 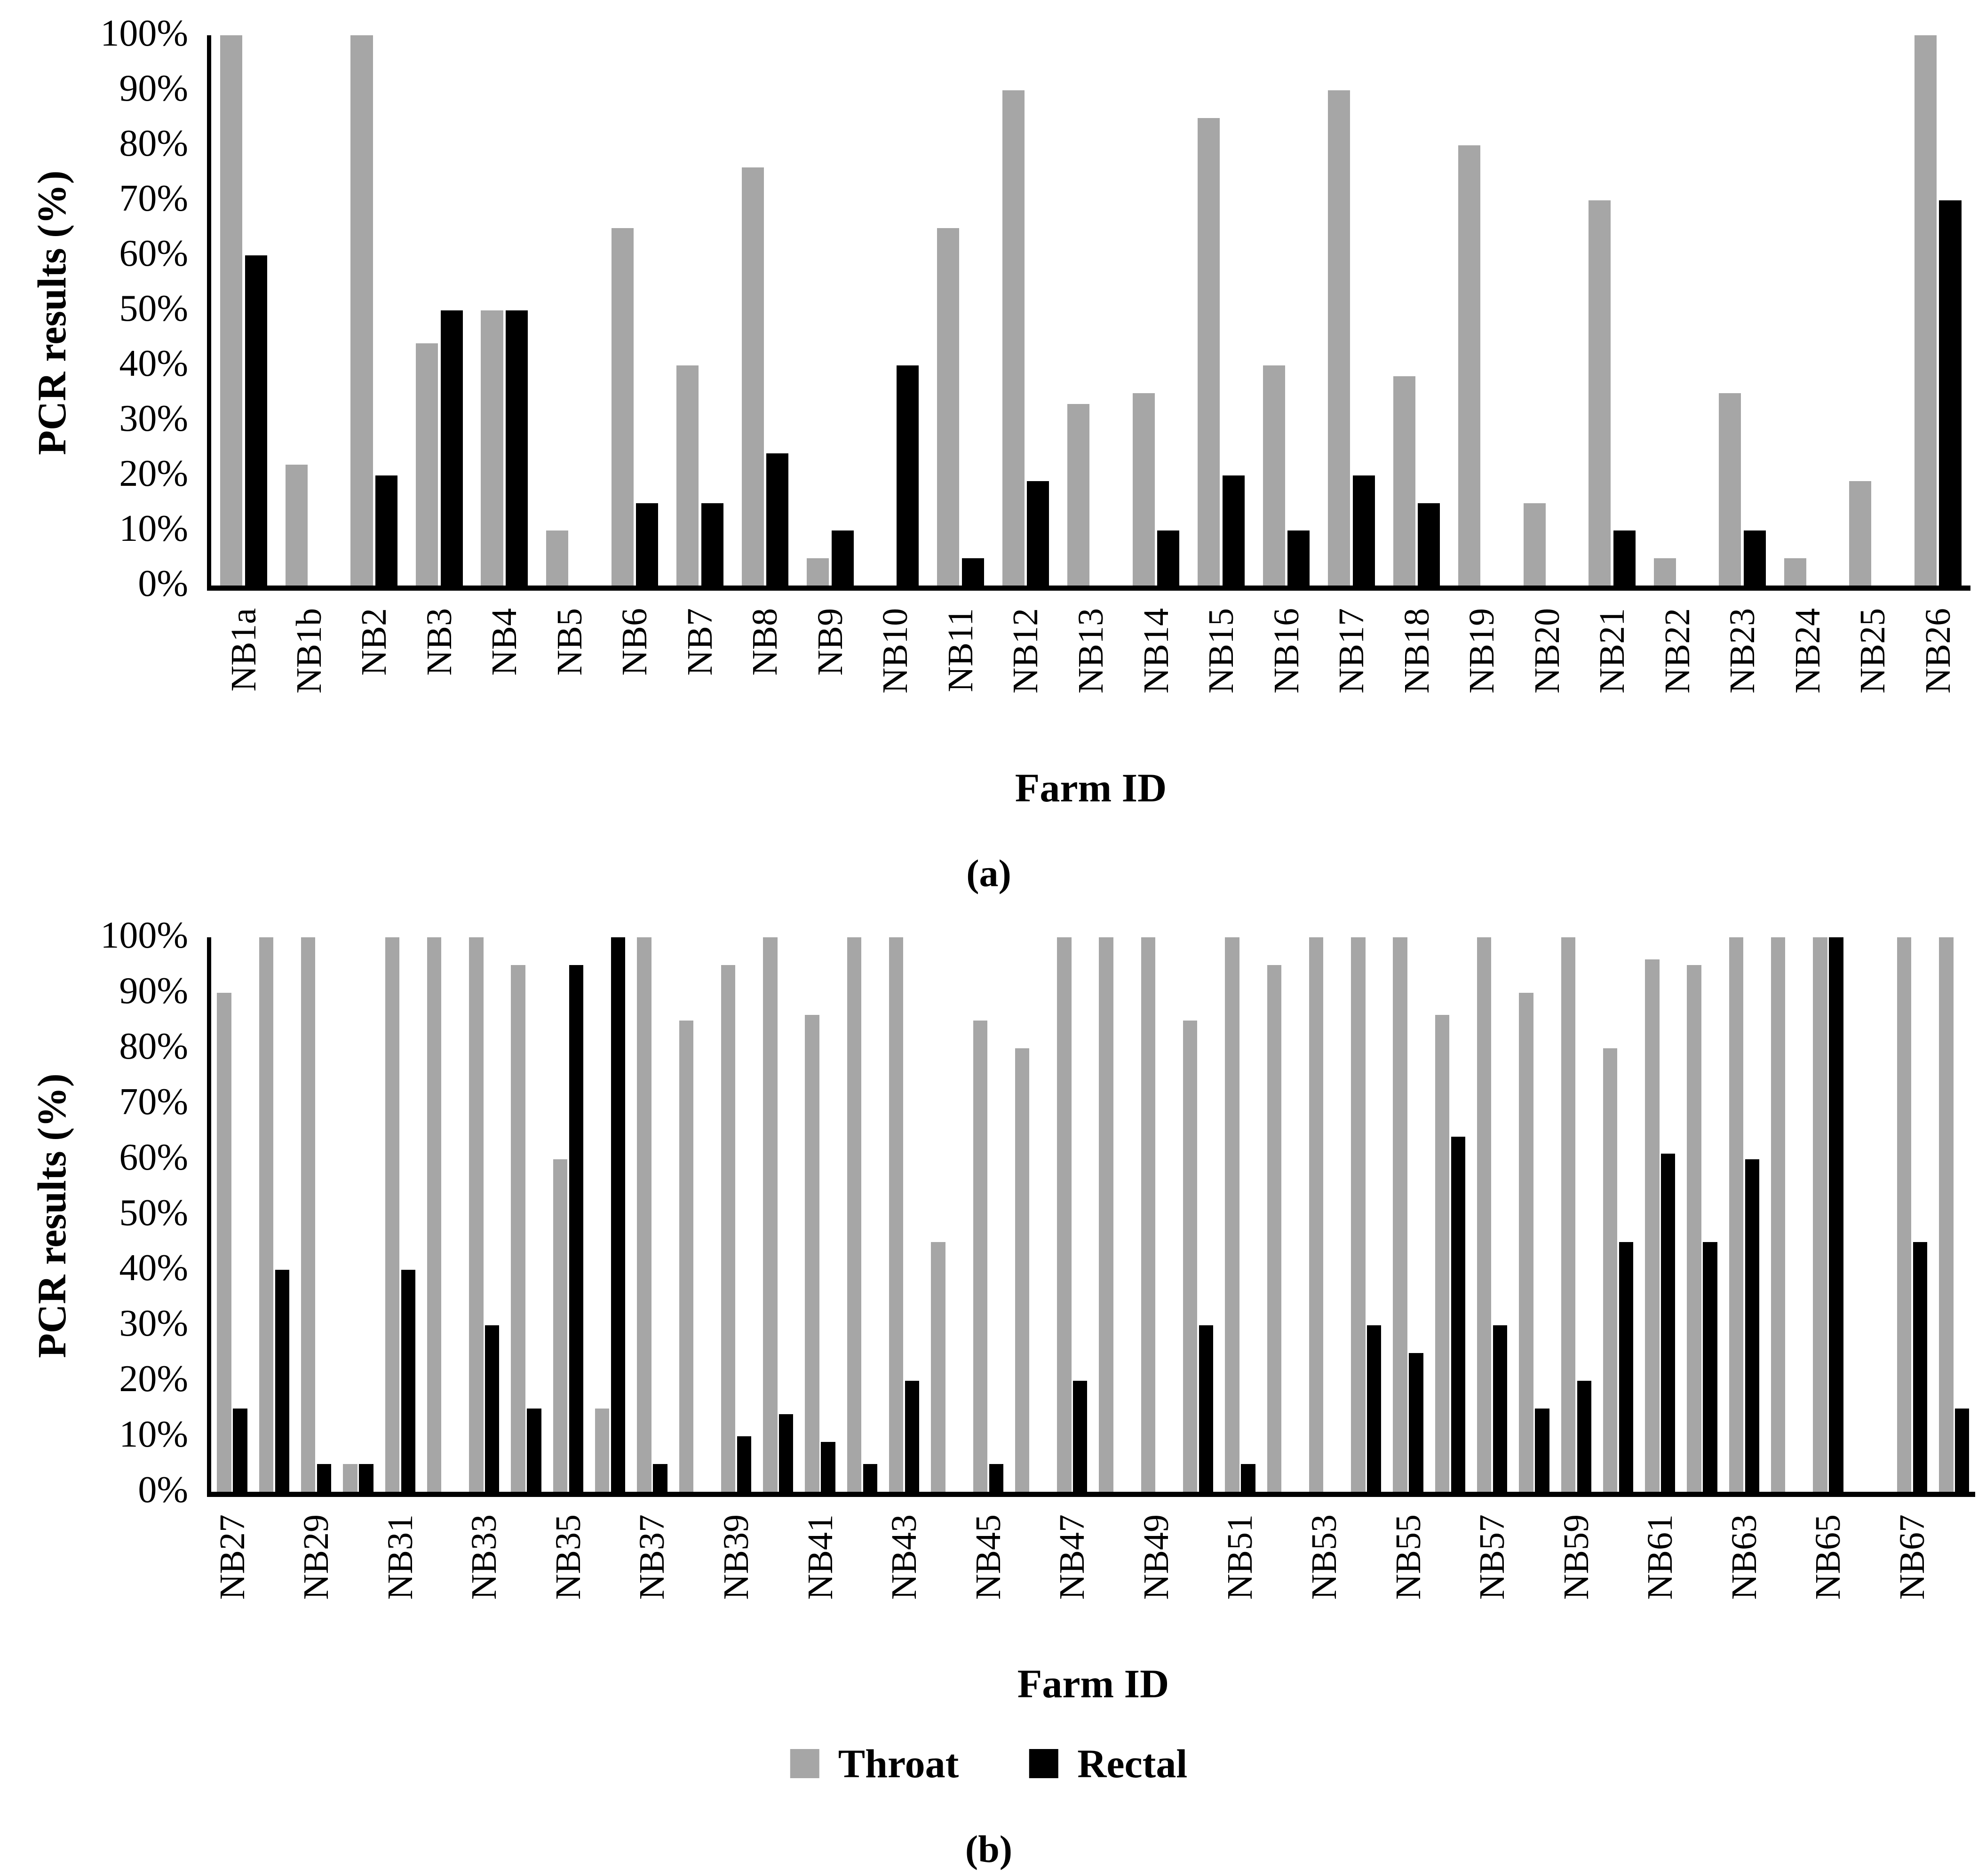 I want to click on panel-b-slot-NB57, so click(x=1492, y=1214).